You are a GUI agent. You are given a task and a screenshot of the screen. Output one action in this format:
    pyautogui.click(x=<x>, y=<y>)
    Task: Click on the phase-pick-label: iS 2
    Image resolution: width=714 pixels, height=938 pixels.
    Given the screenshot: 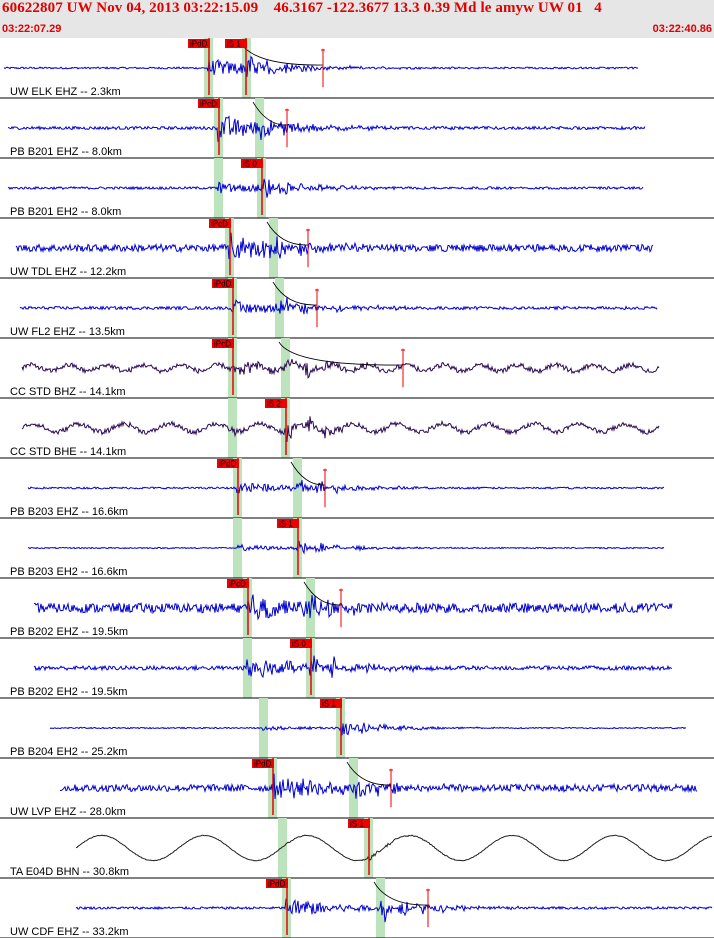 What is the action you would take?
    pyautogui.click(x=274, y=404)
    